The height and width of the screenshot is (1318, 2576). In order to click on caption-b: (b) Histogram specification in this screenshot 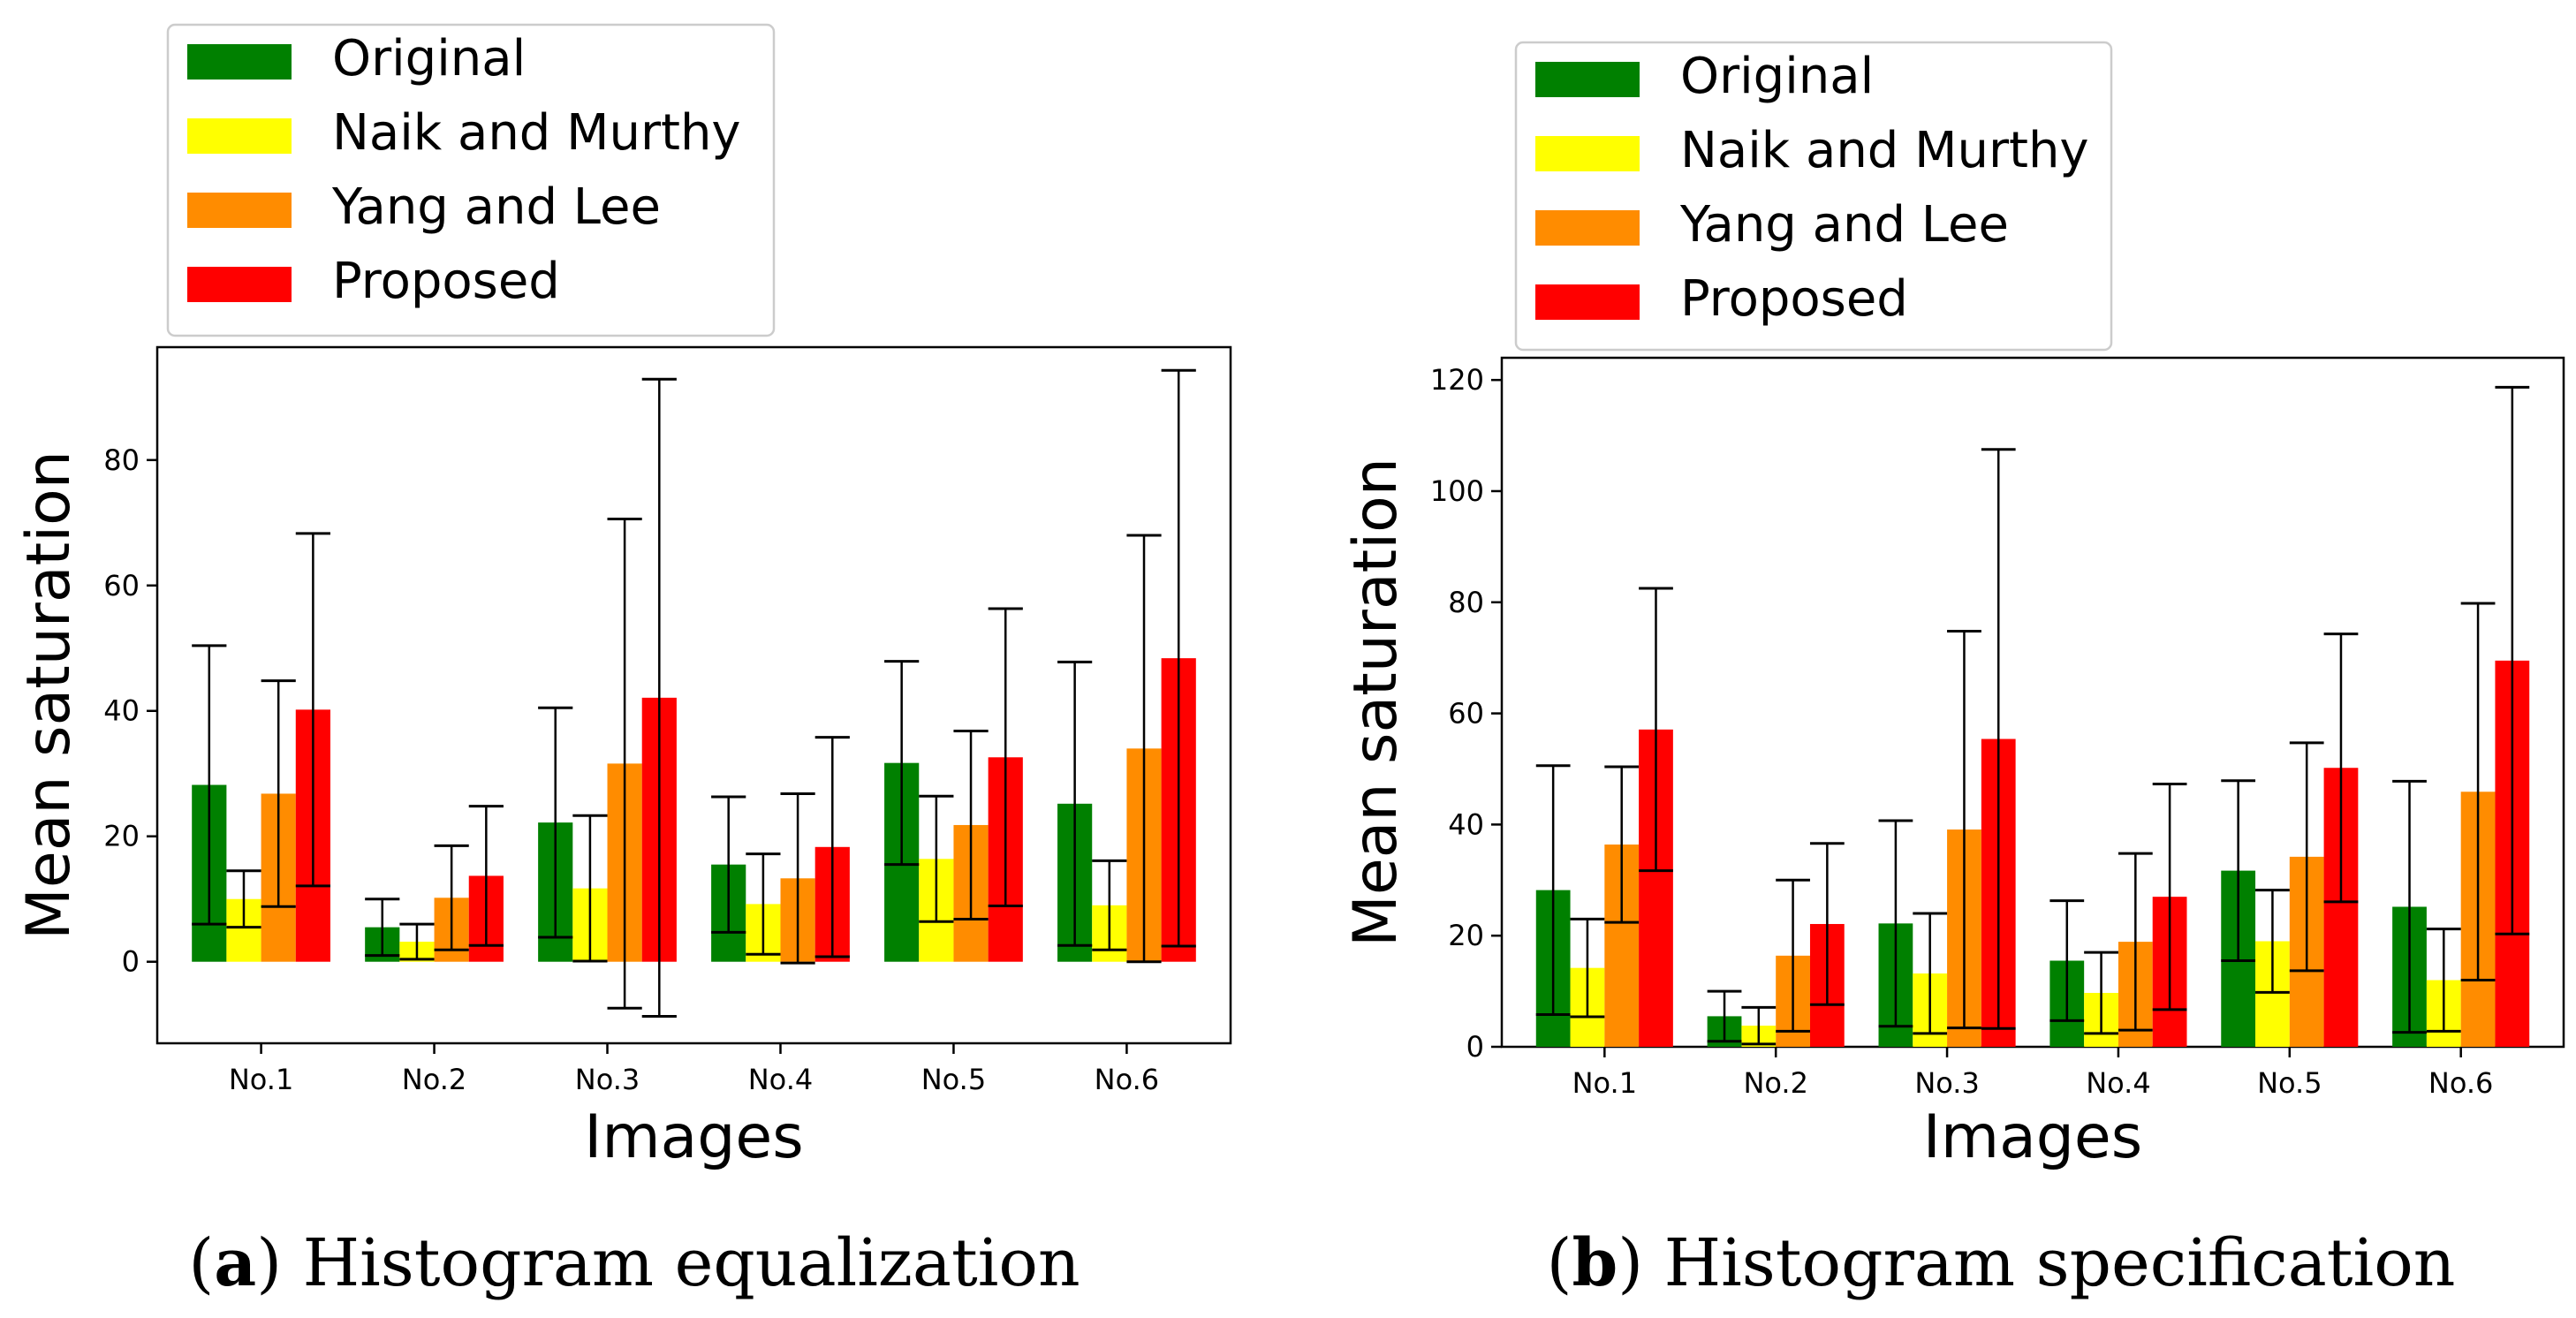, I will do `click(2002, 1263)`.